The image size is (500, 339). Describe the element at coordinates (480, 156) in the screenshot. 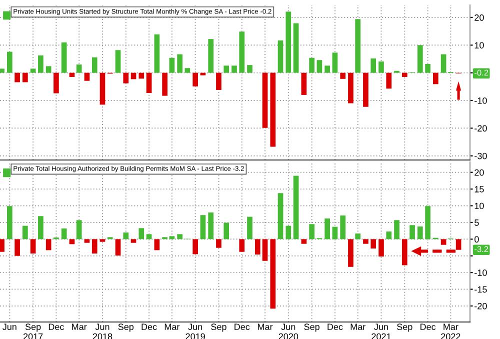

I see `y-tick-label: -30` at that location.